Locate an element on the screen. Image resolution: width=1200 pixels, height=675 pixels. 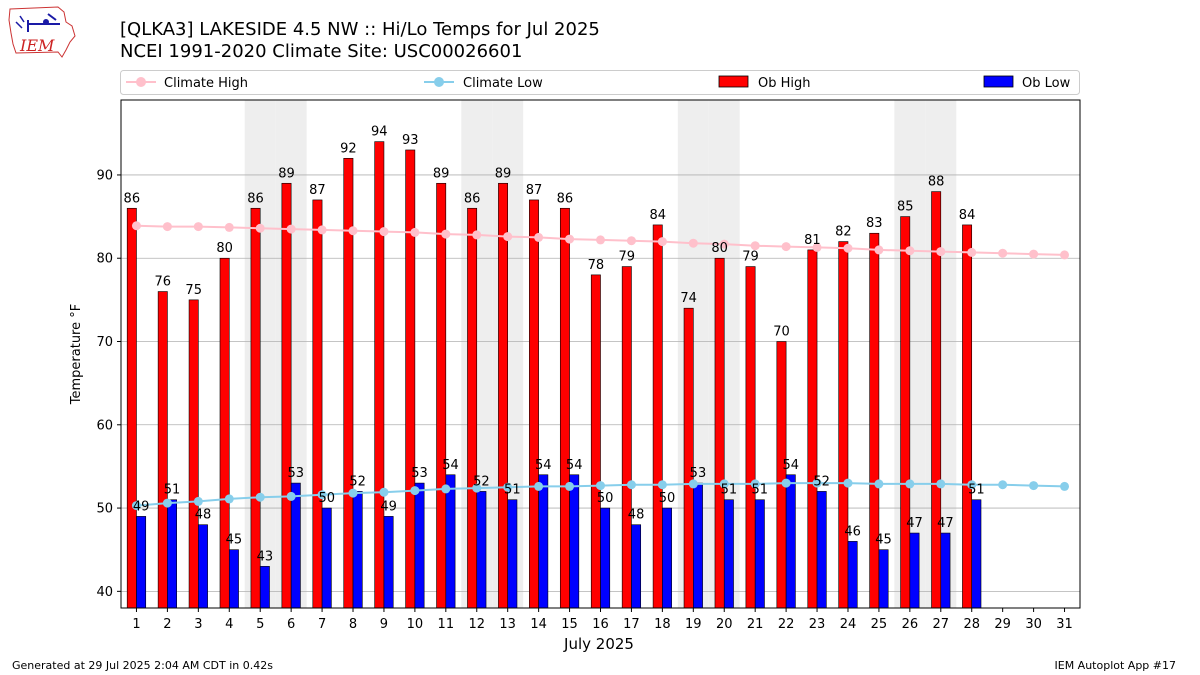
x-tick-label: 12 is located at coordinates (476, 624).